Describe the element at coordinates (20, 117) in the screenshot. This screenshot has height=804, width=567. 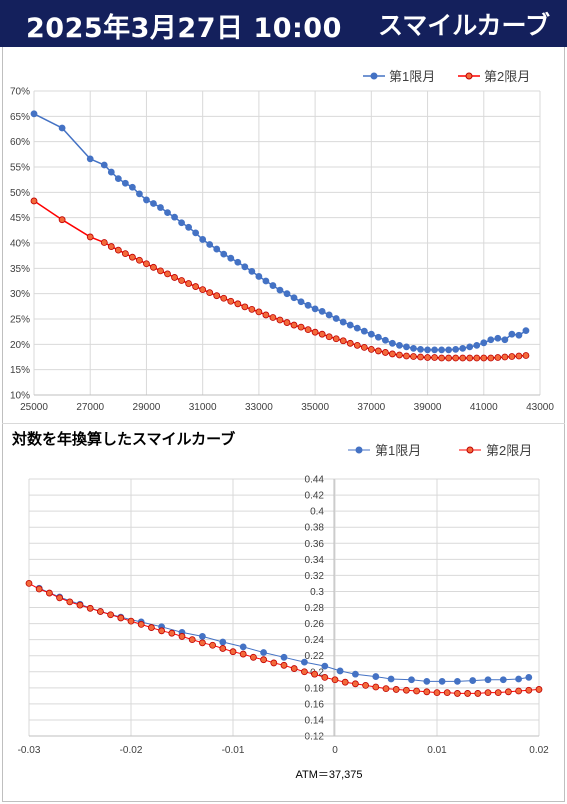
I see `y-tick-label: 65%` at that location.